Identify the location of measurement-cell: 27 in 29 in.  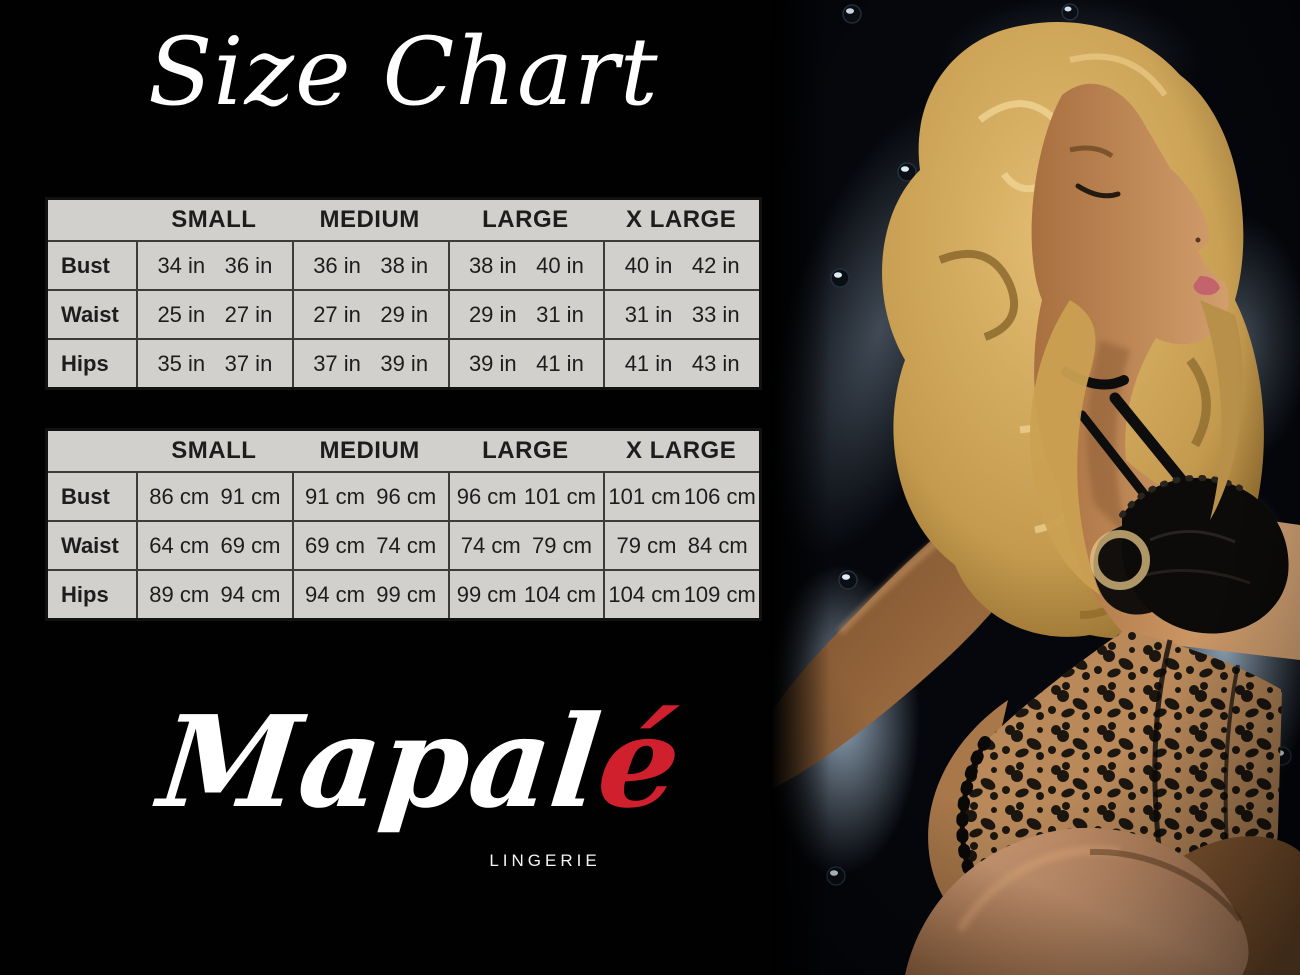
(369, 314).